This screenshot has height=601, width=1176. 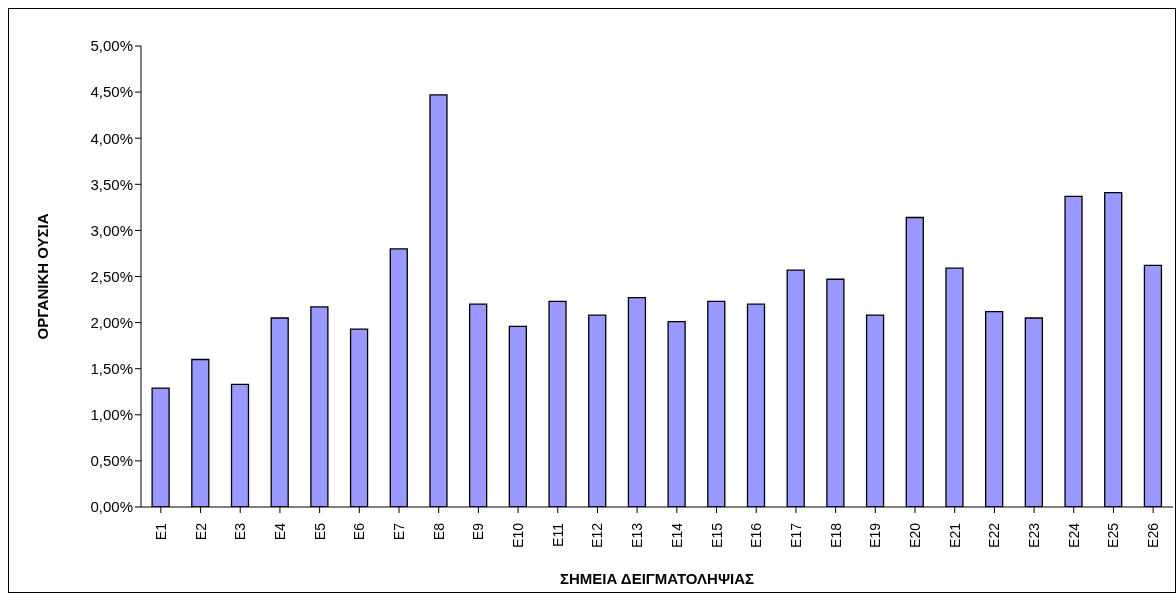 I want to click on y-tick-label: 1,50%, so click(x=111, y=369).